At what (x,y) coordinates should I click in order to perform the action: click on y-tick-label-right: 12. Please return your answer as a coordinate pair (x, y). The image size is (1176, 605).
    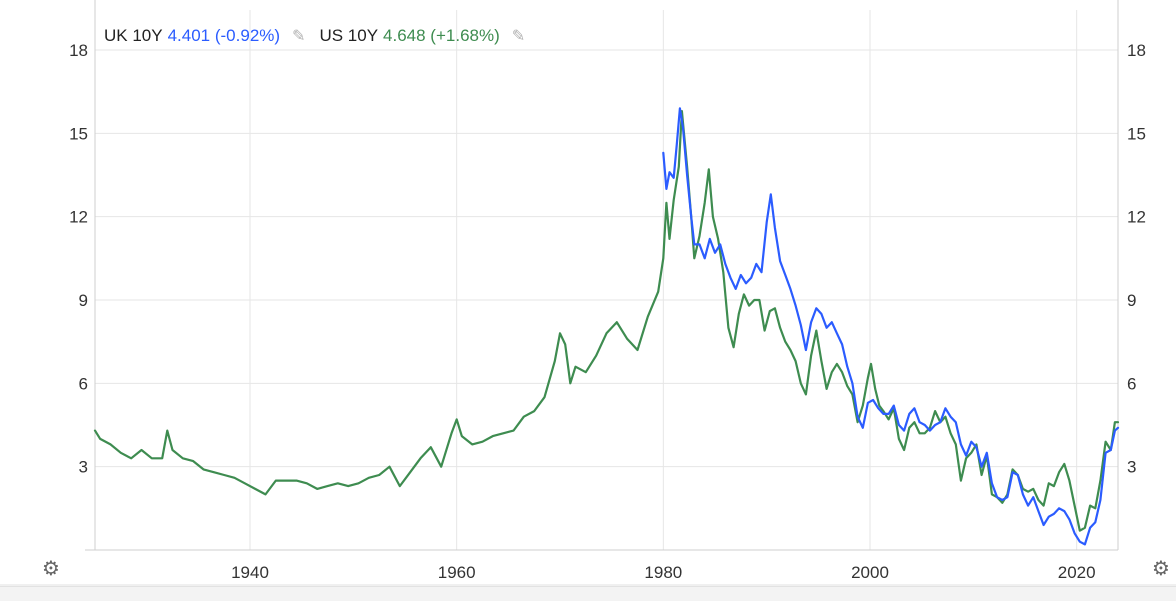
    Looking at the image, I should click on (1136, 217).